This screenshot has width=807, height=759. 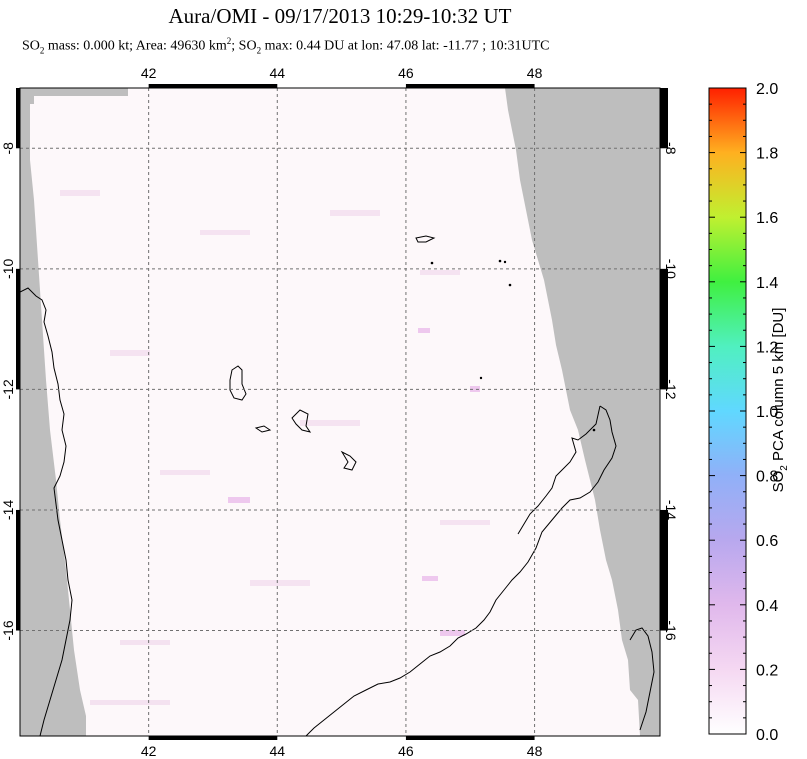 I want to click on island-moheli, so click(x=263, y=429).